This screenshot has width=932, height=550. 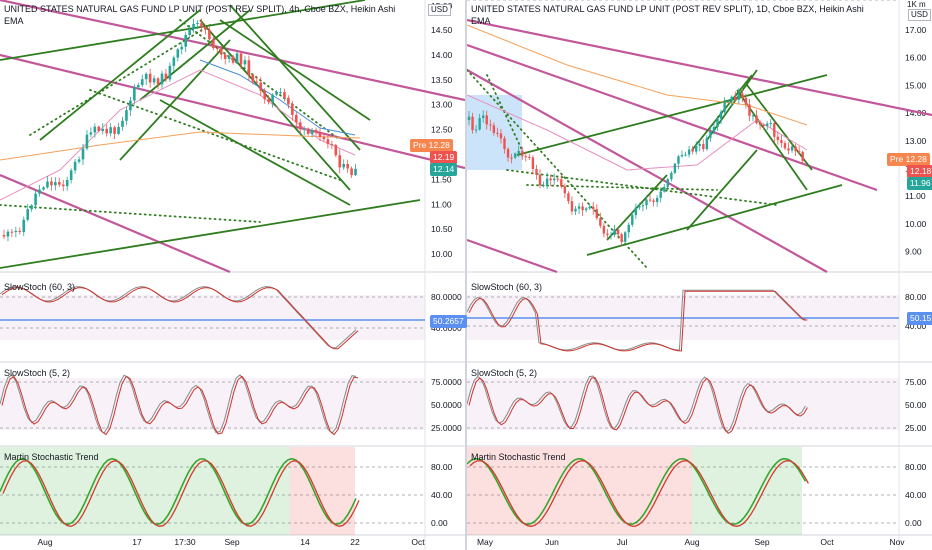 I want to click on left-slowstoch-5-label: SlowStoch (5, 2), so click(x=37, y=373).